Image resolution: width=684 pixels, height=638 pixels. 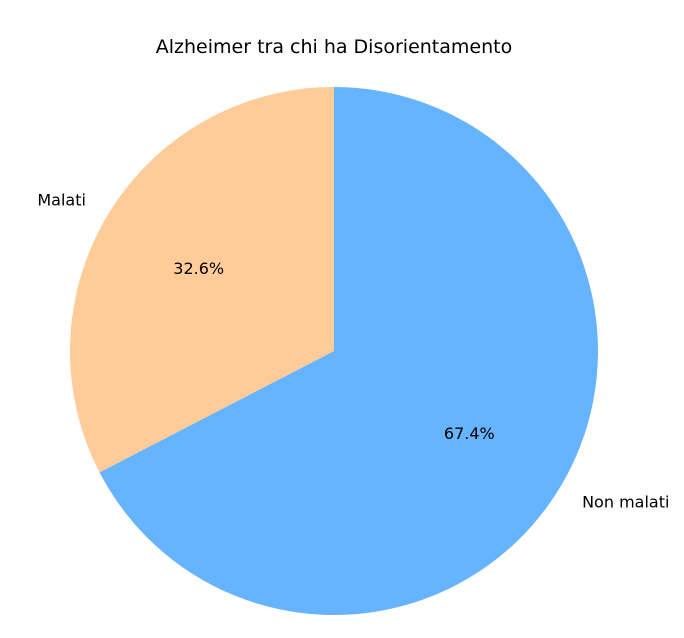 What do you see at coordinates (198, 268) in the screenshot?
I see `slice-percentage-label: 32.6%` at bounding box center [198, 268].